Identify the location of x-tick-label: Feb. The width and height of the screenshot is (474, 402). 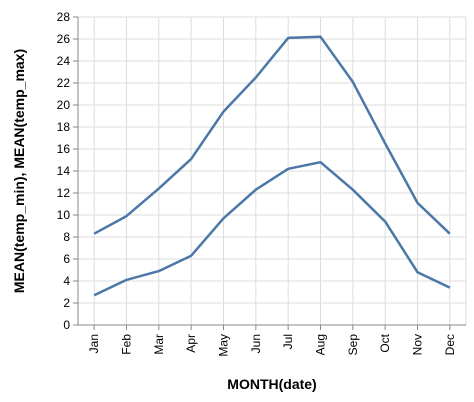
(127, 344).